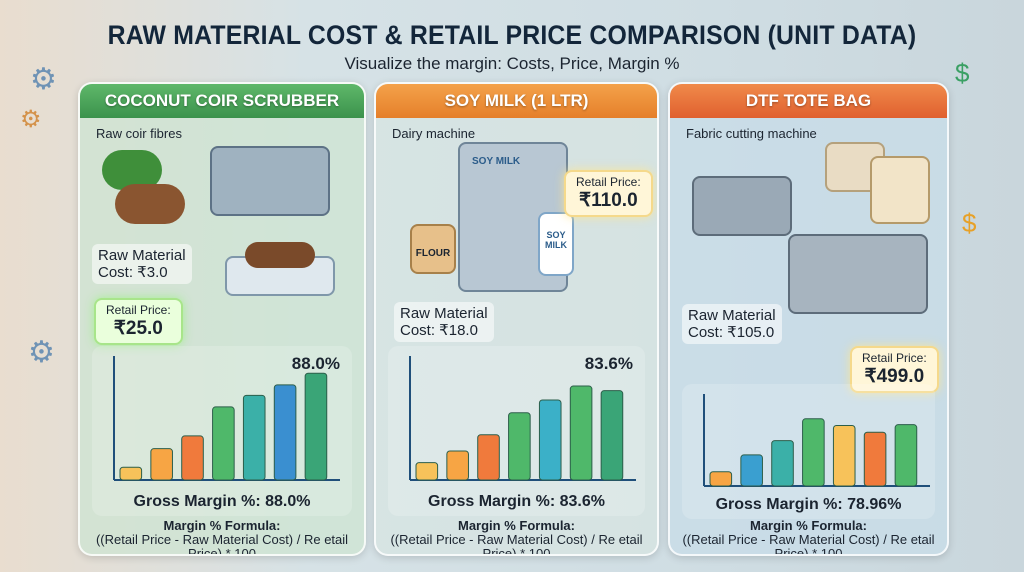 The image size is (1024, 572). I want to click on gross-margin: Gross Margin %: 78.96%, so click(808, 504).